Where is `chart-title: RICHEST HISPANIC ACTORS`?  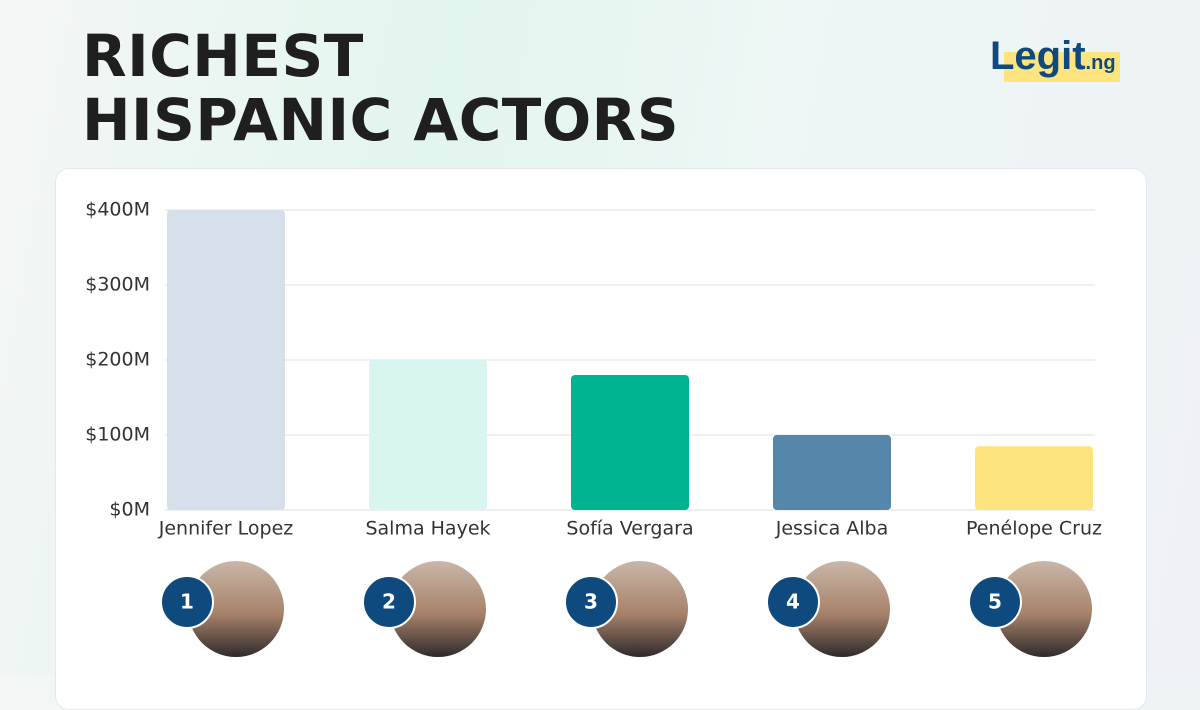
chart-title: RICHEST HISPANIC ACTORS is located at coordinates (381, 88).